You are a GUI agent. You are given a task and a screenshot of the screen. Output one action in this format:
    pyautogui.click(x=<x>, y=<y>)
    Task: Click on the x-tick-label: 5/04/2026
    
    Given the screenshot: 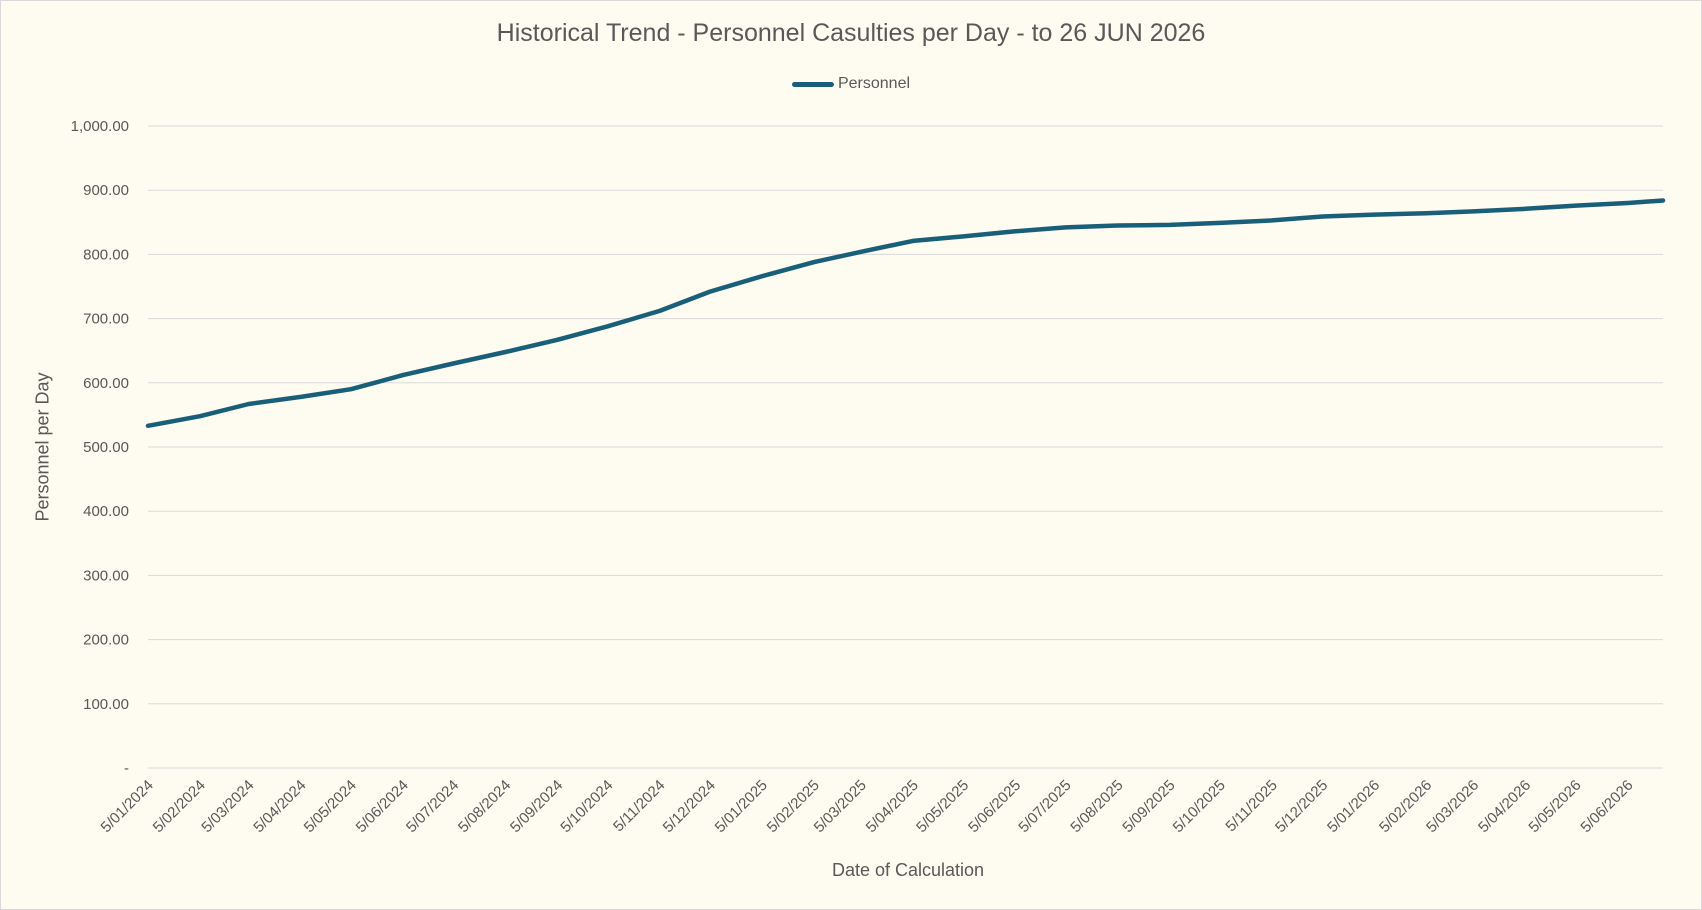 What is the action you would take?
    pyautogui.click(x=1504, y=806)
    